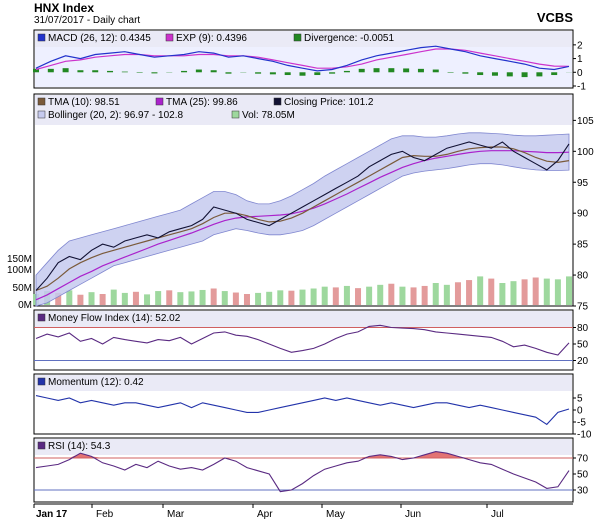 This screenshot has height=530, width=597. What do you see at coordinates (202, 102) in the screenshot?
I see `legend-label: TMA (25): 99.86` at bounding box center [202, 102].